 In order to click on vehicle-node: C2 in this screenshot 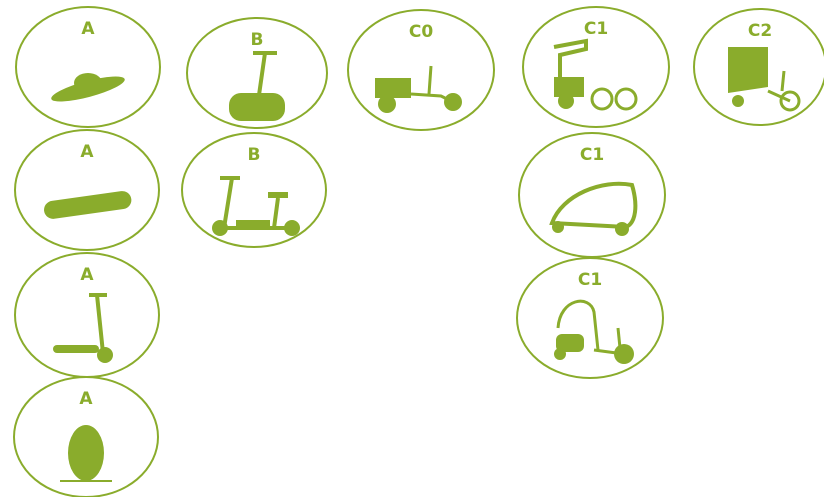, I will do `click(758, 67)`.